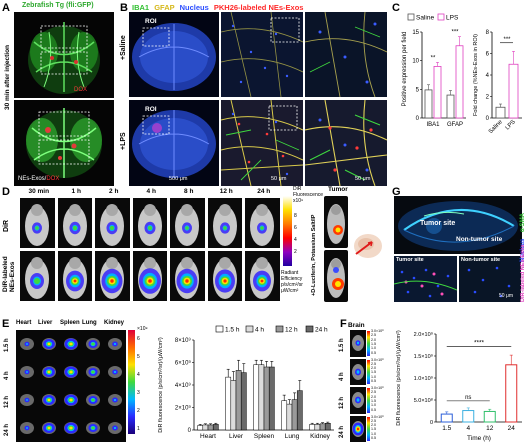  What do you see at coordinates (138, 339) in the screenshot?
I see `e-cb-tick: 6` at bounding box center [138, 339].